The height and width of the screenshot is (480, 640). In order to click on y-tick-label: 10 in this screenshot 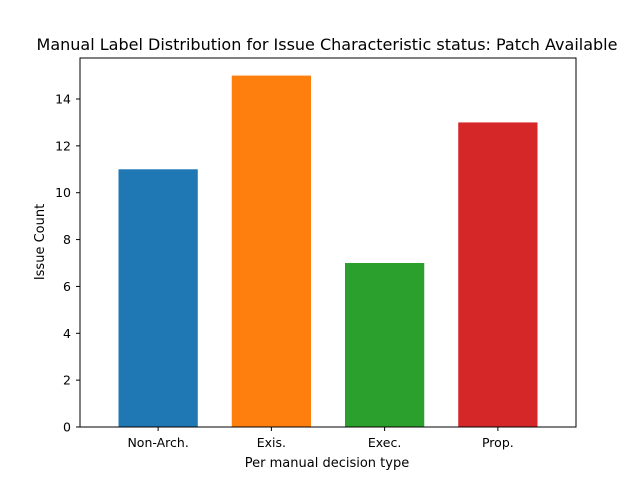, I will do `click(63, 192)`.